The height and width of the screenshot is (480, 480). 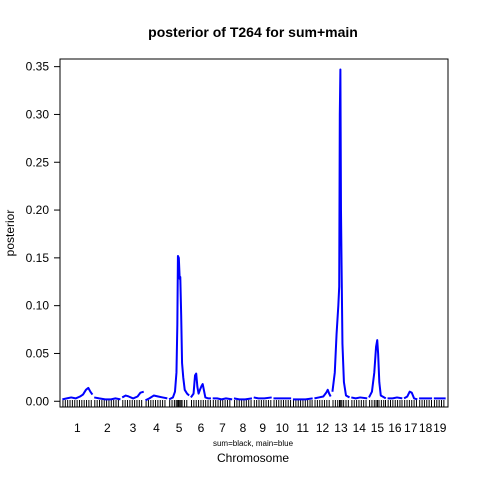 What do you see at coordinates (77, 428) in the screenshot?
I see `chromosome-label: 1` at bounding box center [77, 428].